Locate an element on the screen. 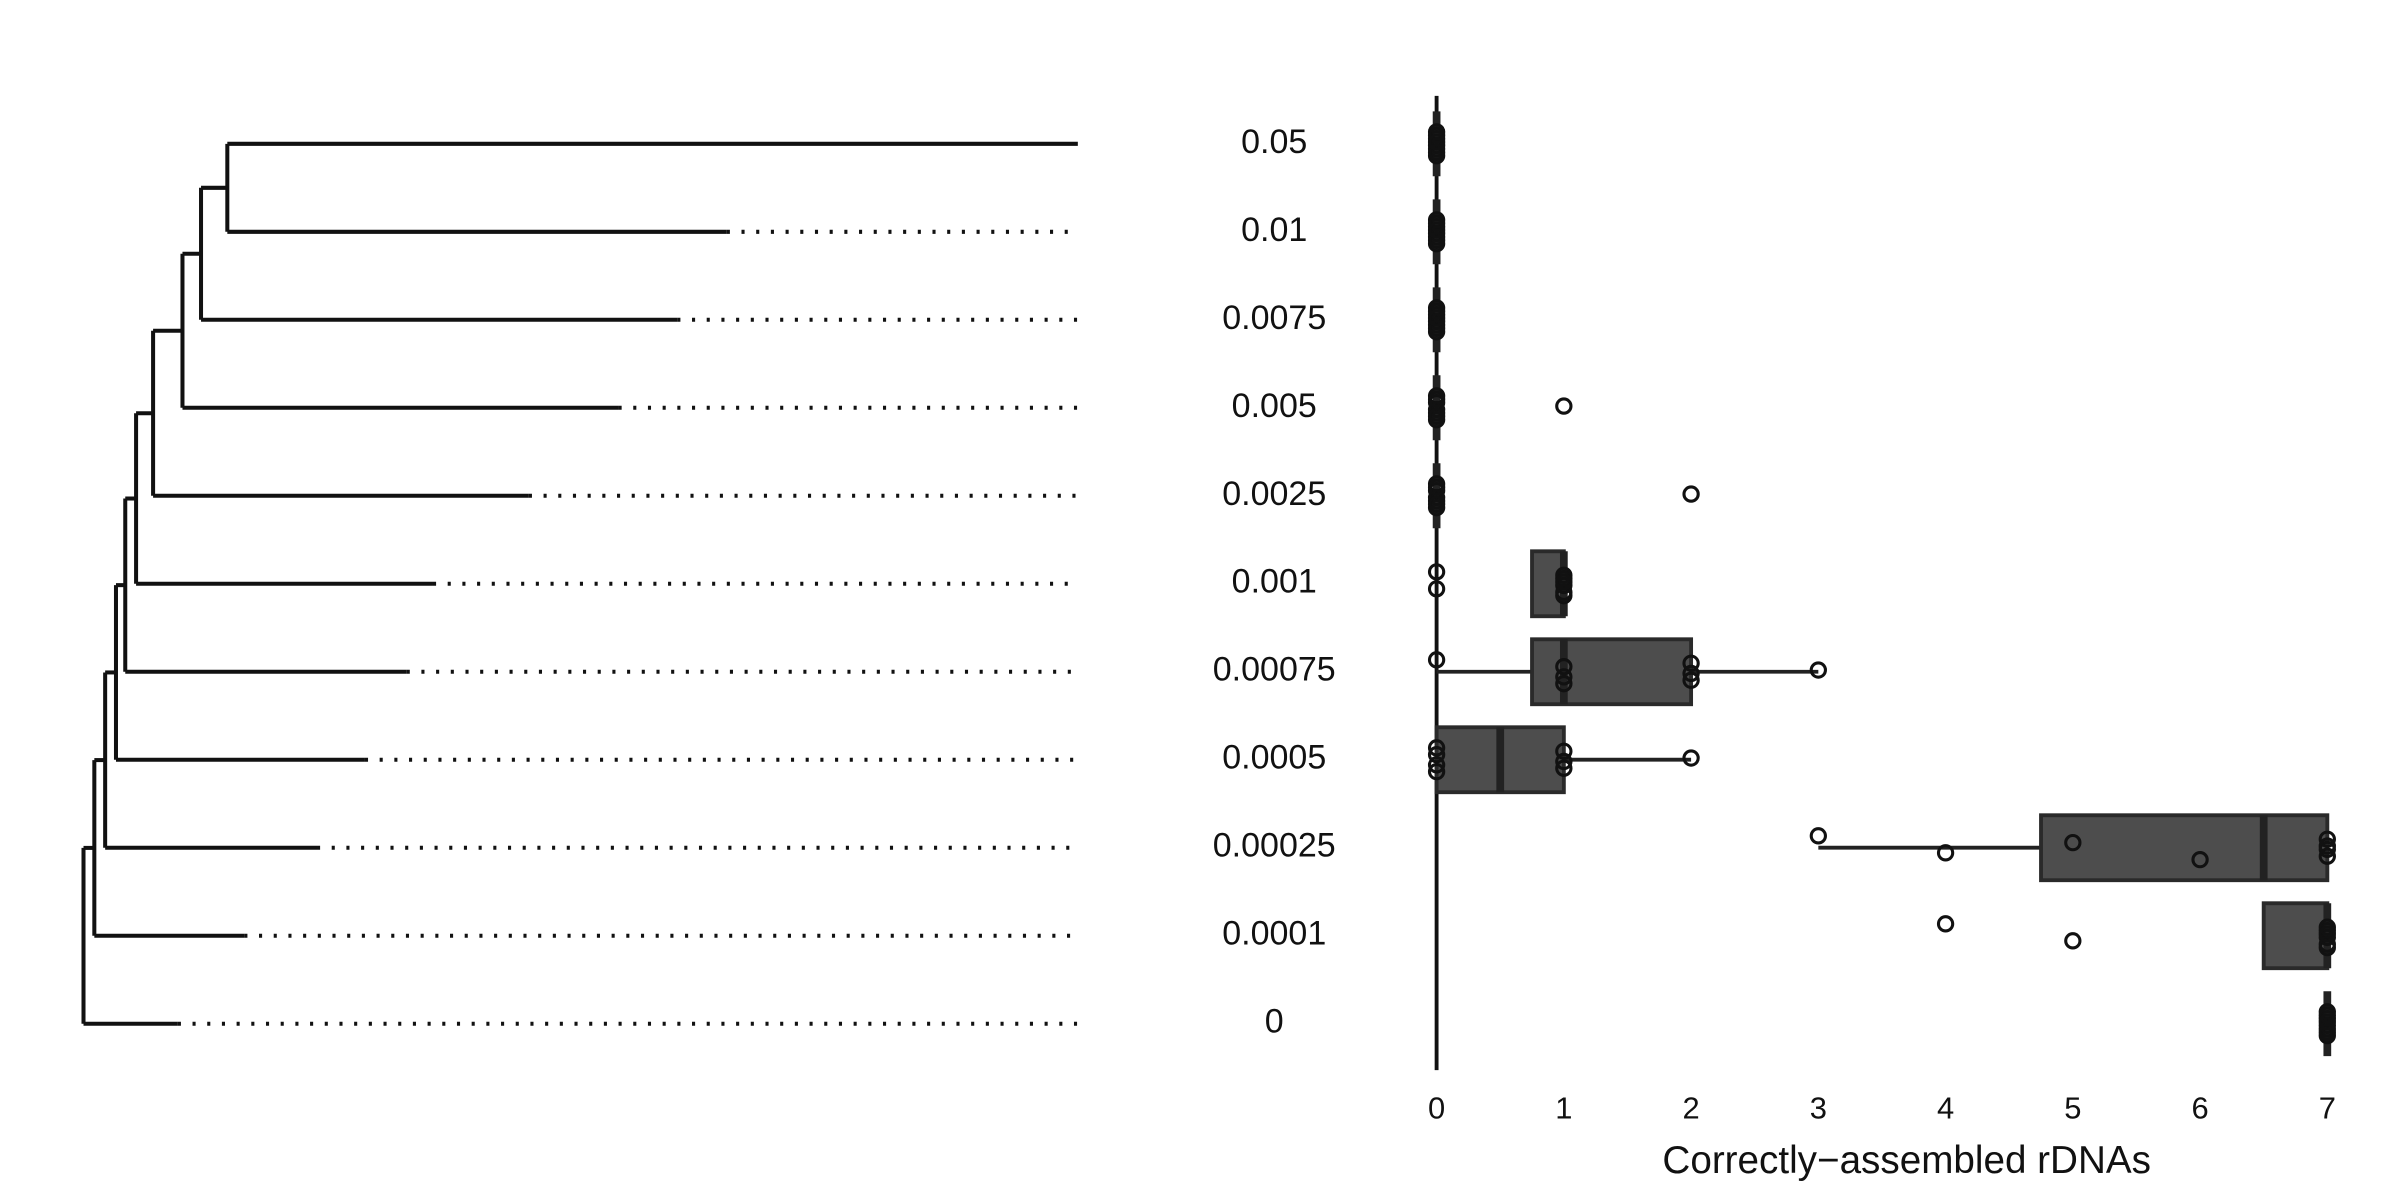 The height and width of the screenshot is (1200, 2400). x-tick-label: 7 is located at coordinates (2327, 1107).